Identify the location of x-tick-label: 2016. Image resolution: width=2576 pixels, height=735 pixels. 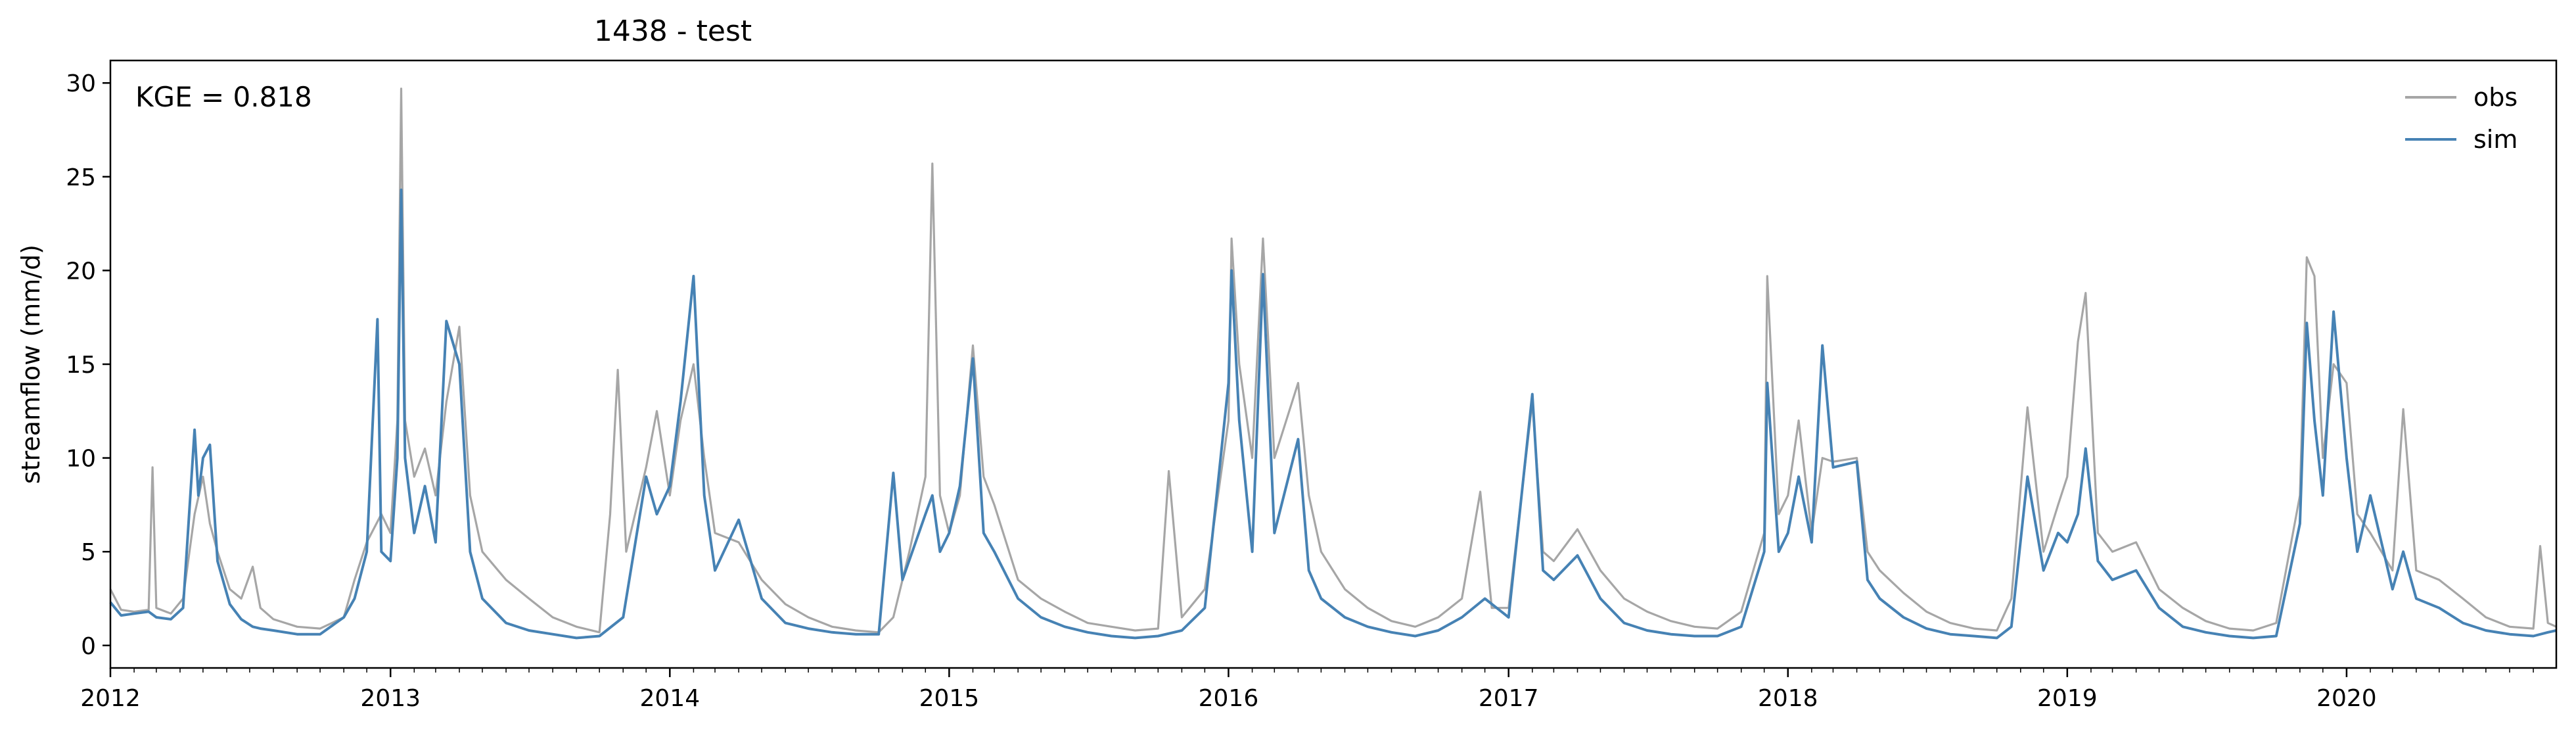
(1229, 698).